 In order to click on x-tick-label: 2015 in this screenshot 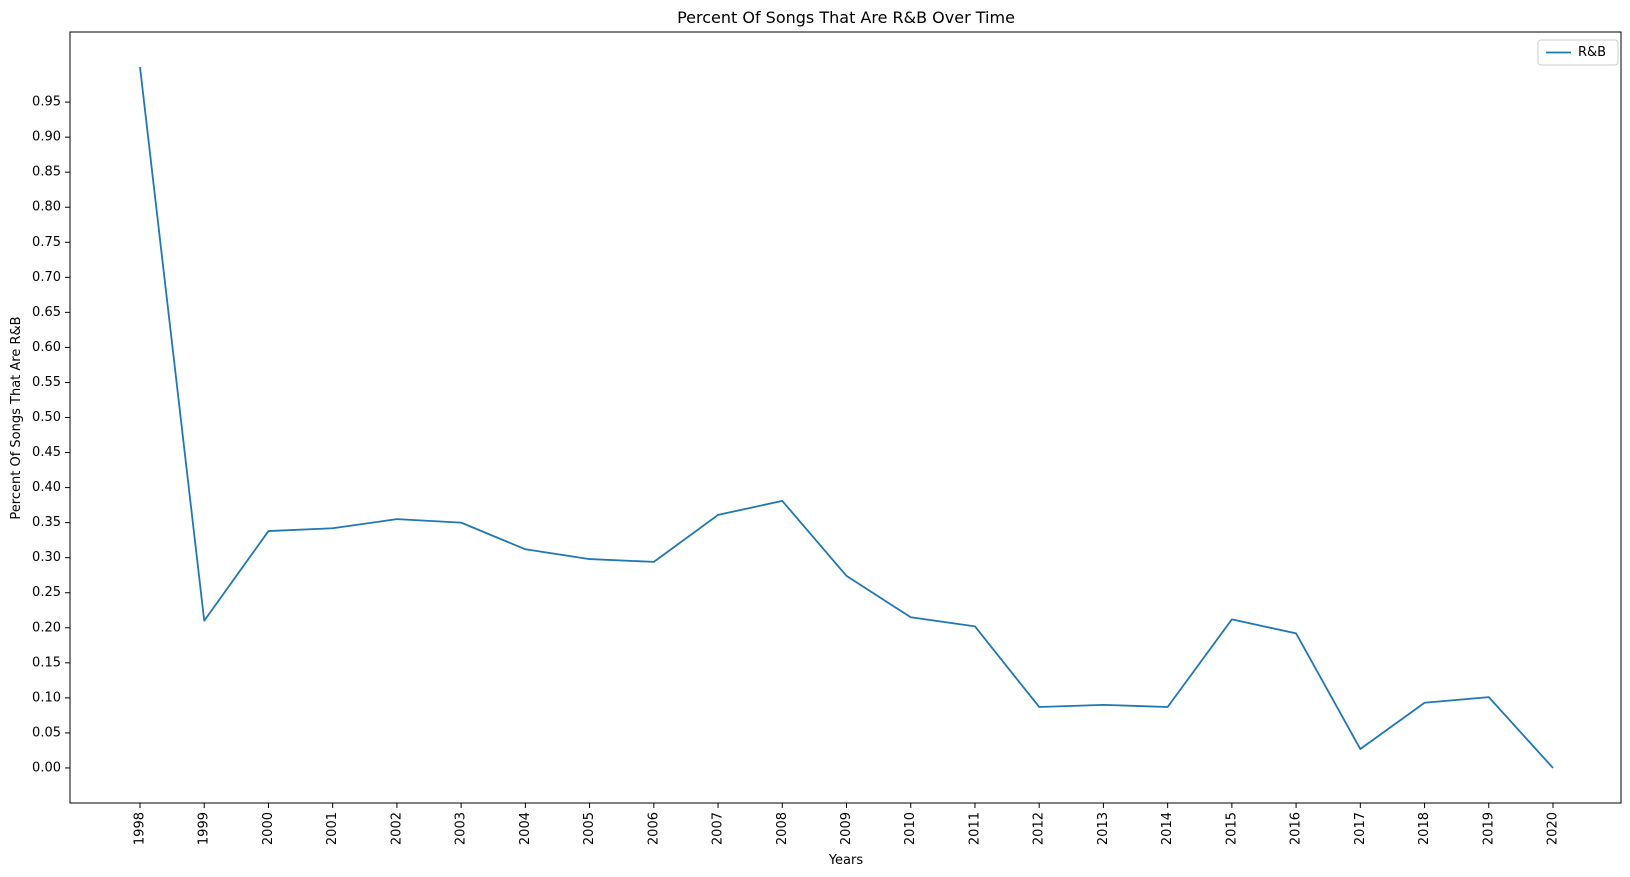, I will do `click(1231, 828)`.